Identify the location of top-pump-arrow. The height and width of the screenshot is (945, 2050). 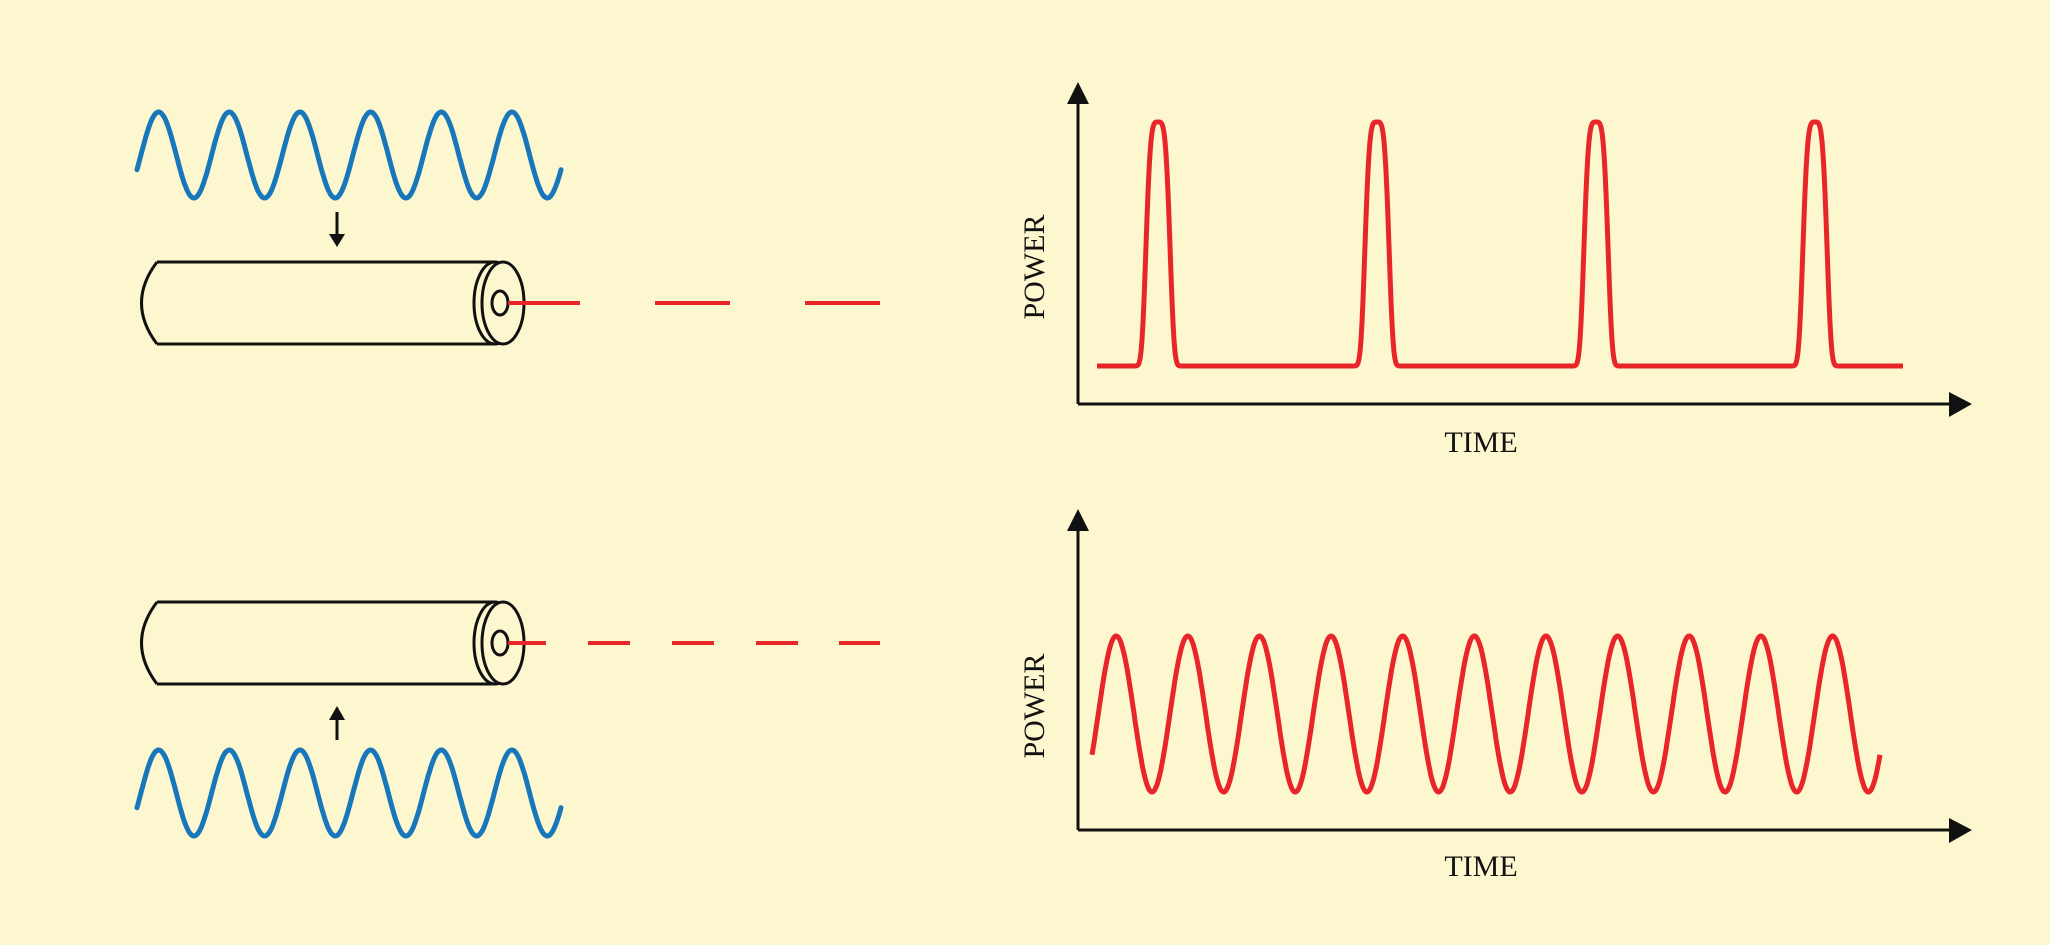
(337, 229).